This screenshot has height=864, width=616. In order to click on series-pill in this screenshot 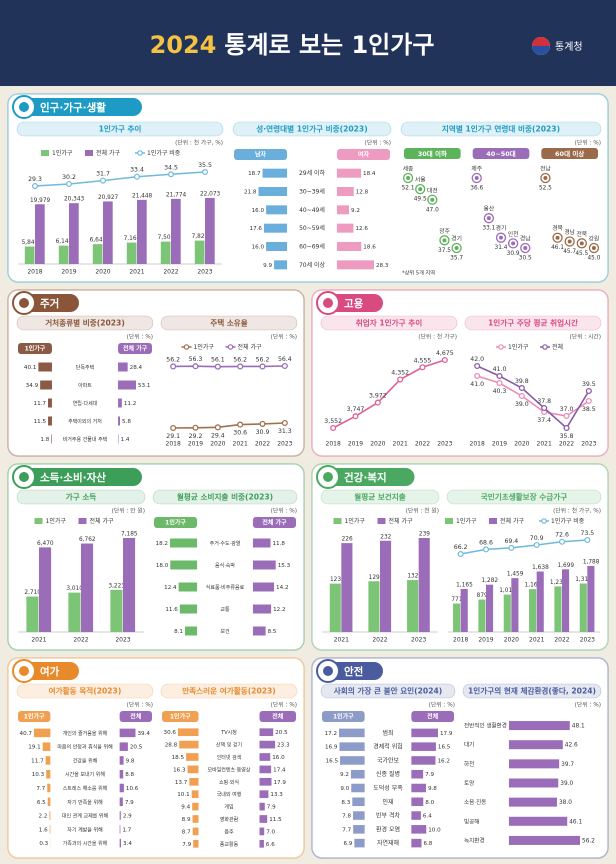, I will do `click(277, 716)`.